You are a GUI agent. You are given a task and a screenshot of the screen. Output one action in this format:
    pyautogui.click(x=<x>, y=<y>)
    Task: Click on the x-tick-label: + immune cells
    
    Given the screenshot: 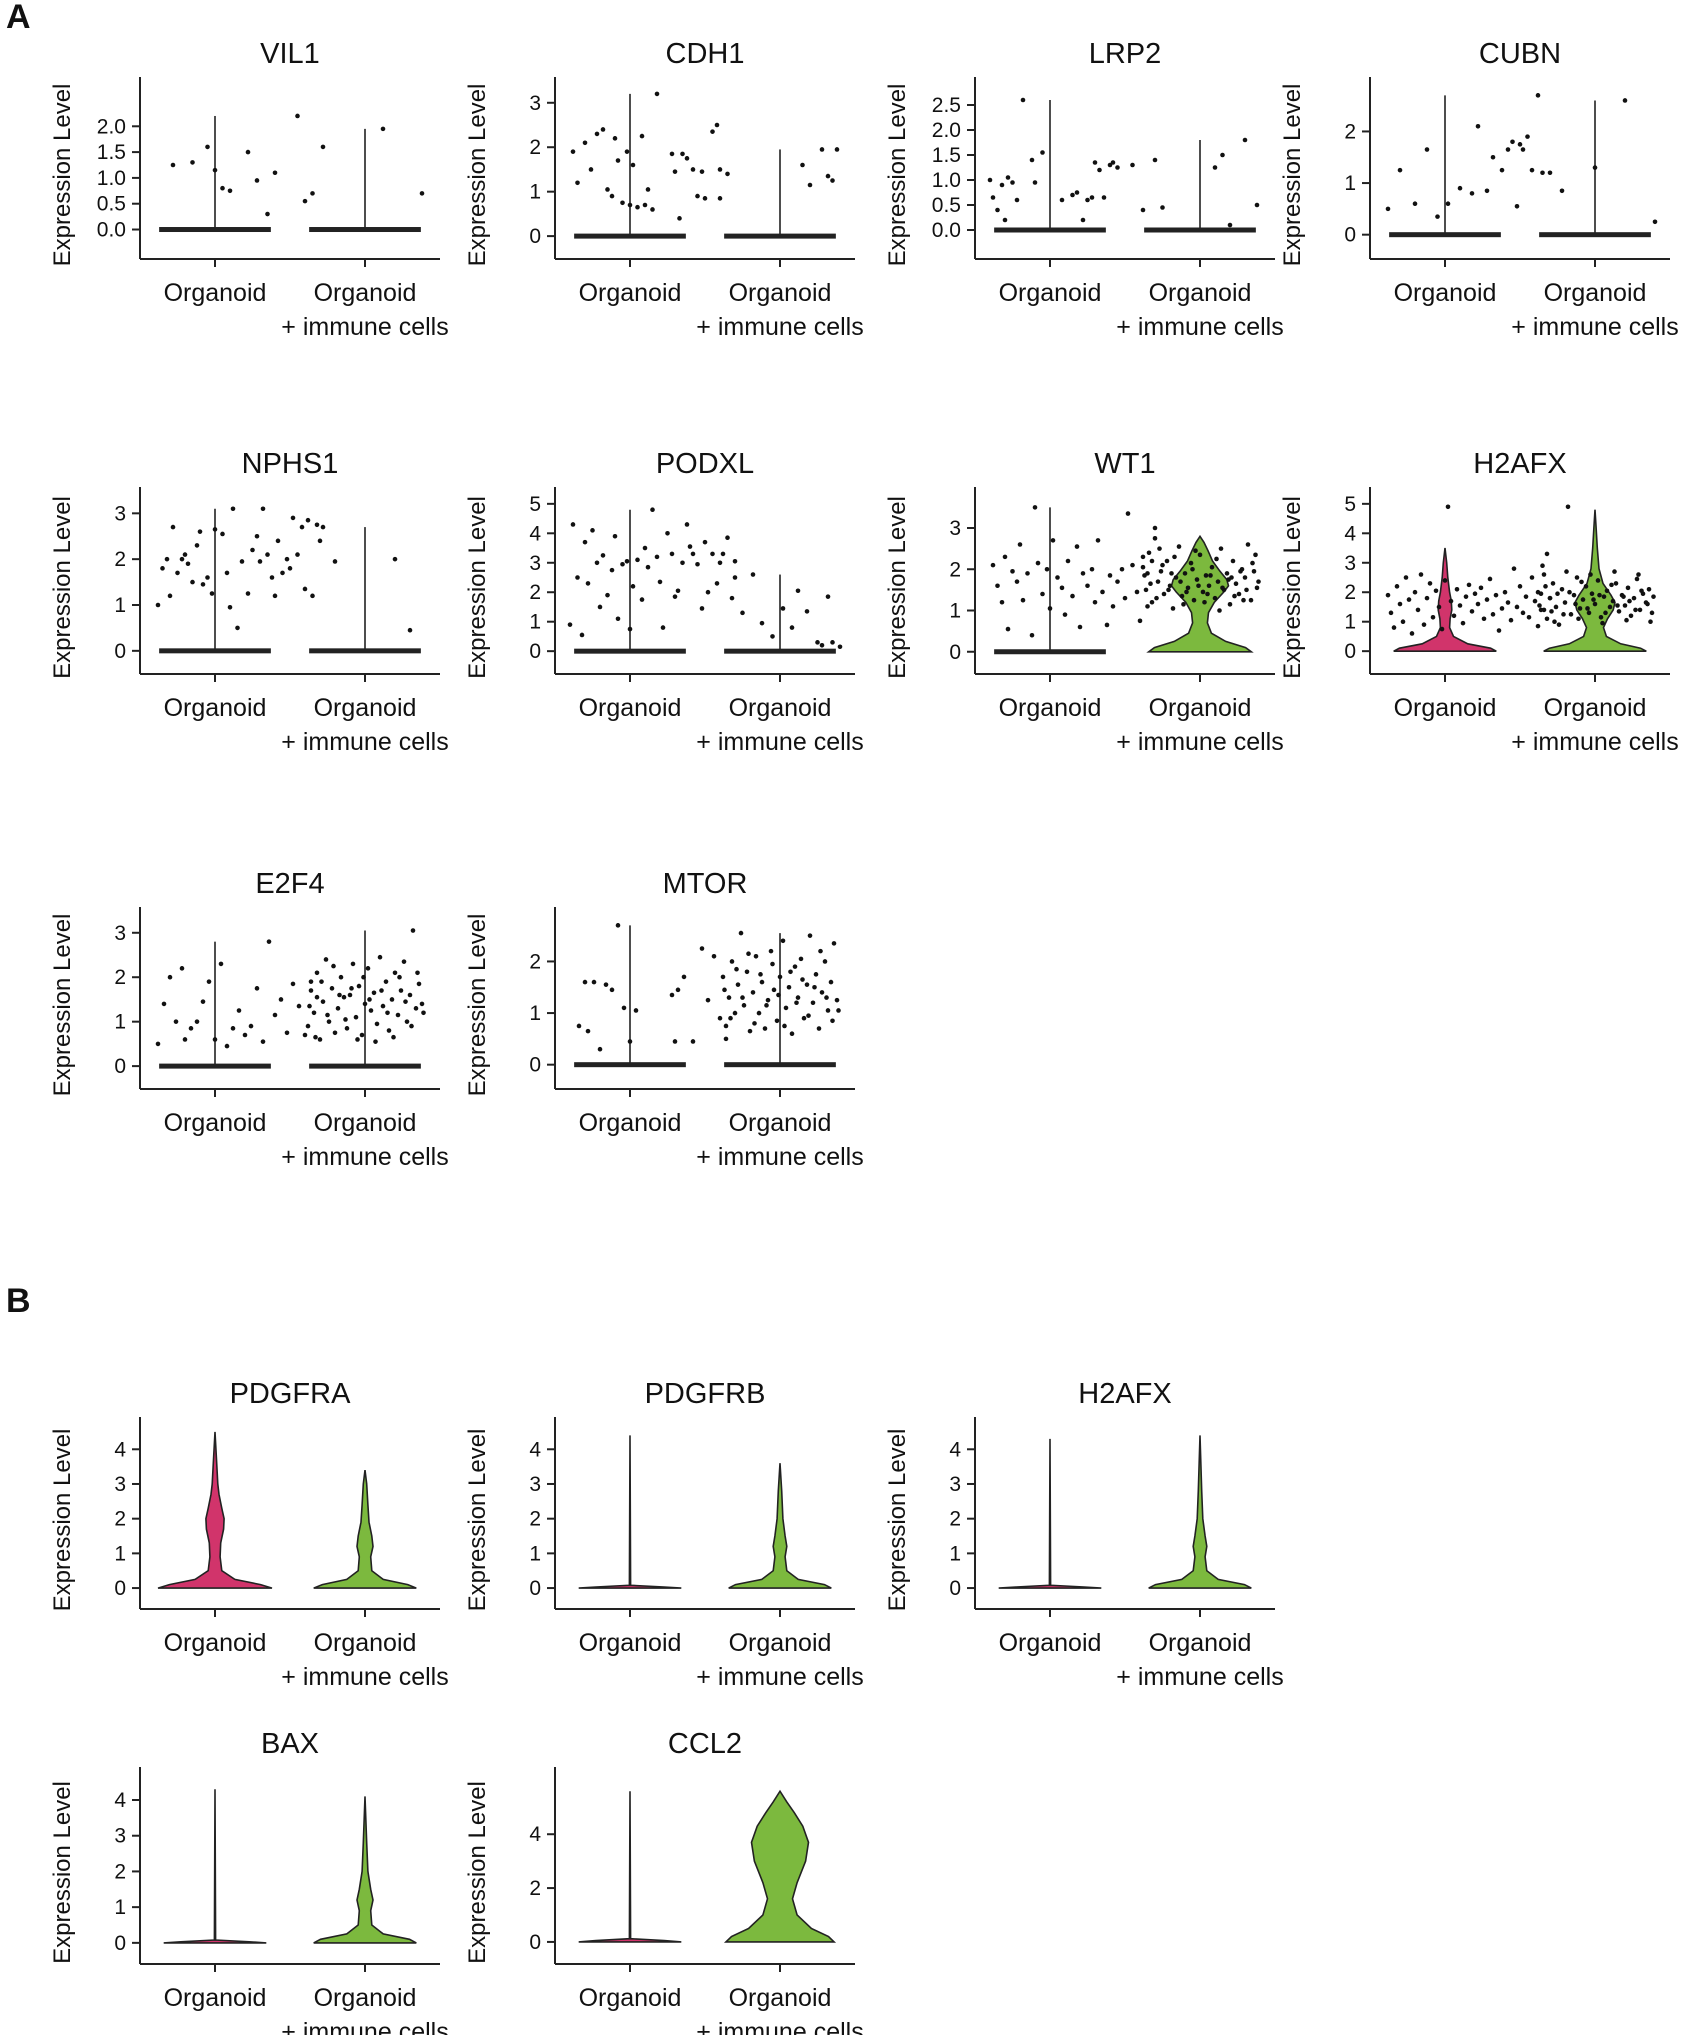 What is the action you would take?
    pyautogui.click(x=364, y=1677)
    